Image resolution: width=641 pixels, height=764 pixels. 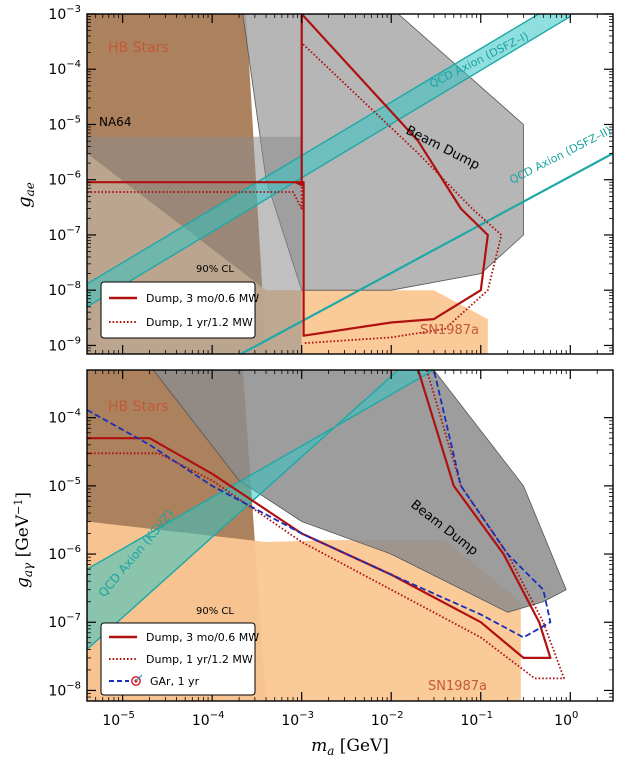 What do you see at coordinates (297, 719) in the screenshot?
I see `x-tick-label: 10⁻³` at bounding box center [297, 719].